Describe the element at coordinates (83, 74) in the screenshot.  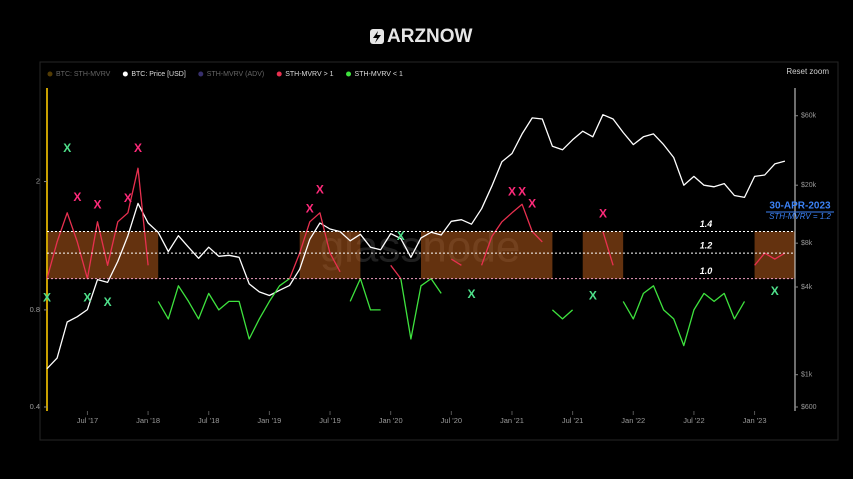
I see `legend-label: BTC: STH-MVRV` at that location.